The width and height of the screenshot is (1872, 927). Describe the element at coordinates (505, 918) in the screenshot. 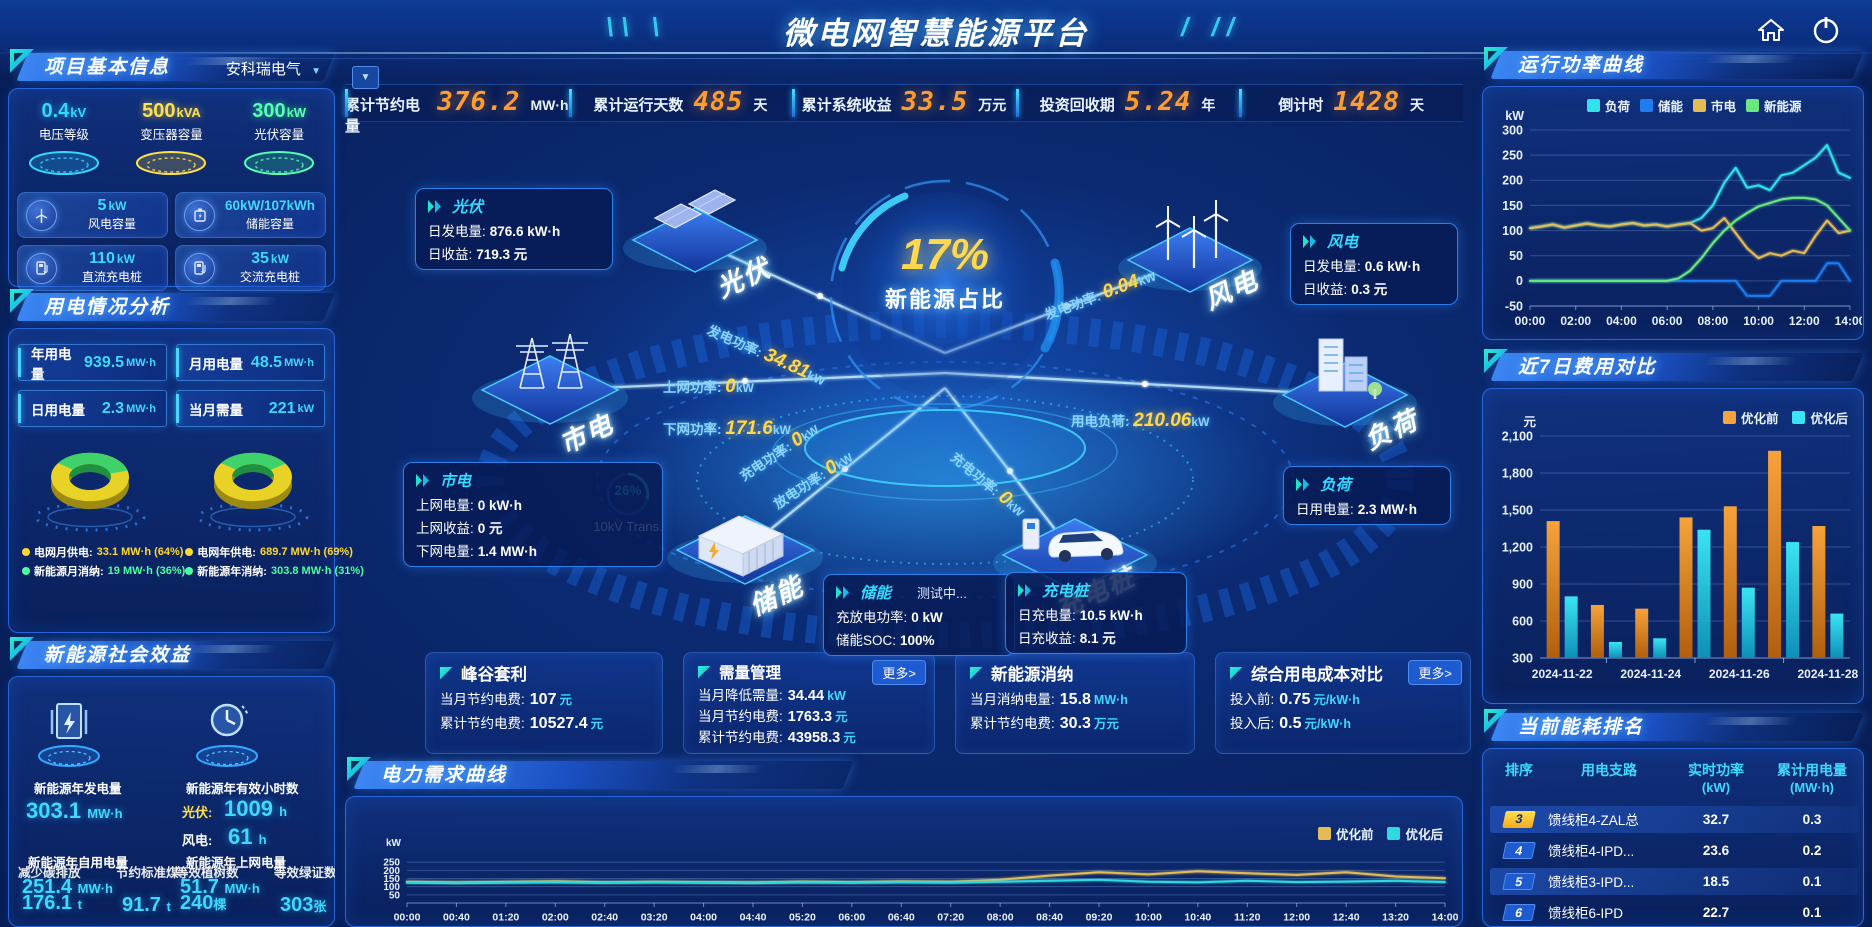

I see `svg-text: 01:20` at that location.